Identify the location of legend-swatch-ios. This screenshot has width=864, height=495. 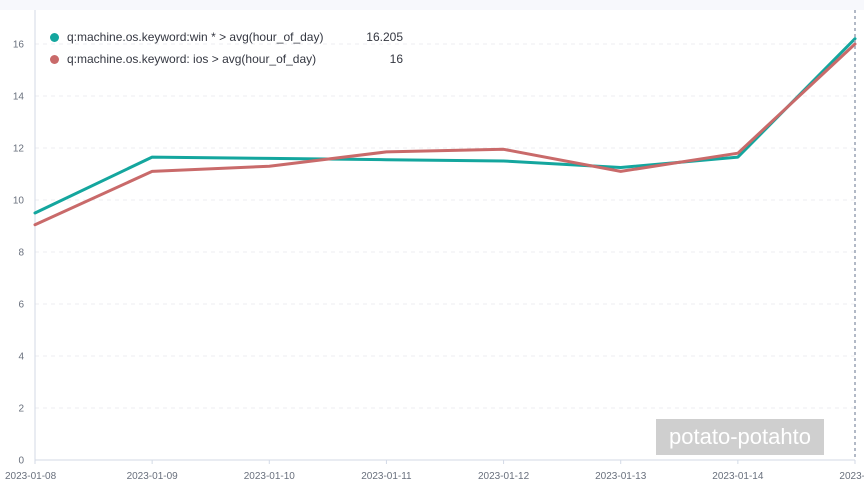
(54, 59).